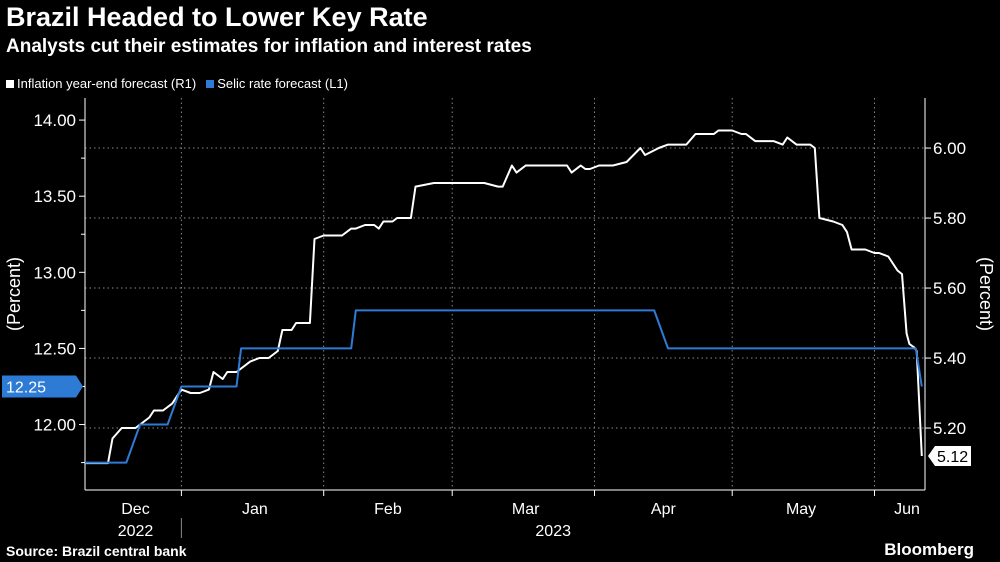 This screenshot has height=562, width=1000. I want to click on right-axis-label: (Percent), so click(986, 294).